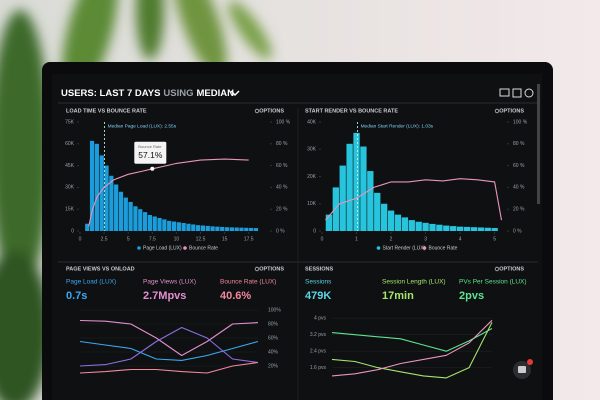 The height and width of the screenshot is (400, 600). What do you see at coordinates (100, 269) in the screenshot?
I see `panel-title: PAGE VIEWS VS ONLOAD` at bounding box center [100, 269].